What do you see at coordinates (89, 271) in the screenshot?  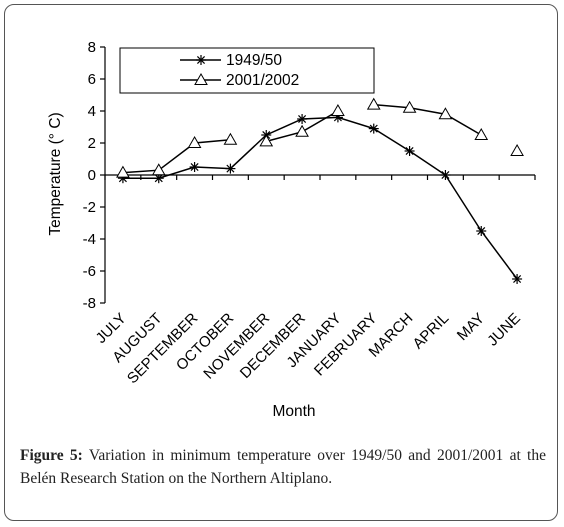 I see `y-tick-label: -6` at bounding box center [89, 271].